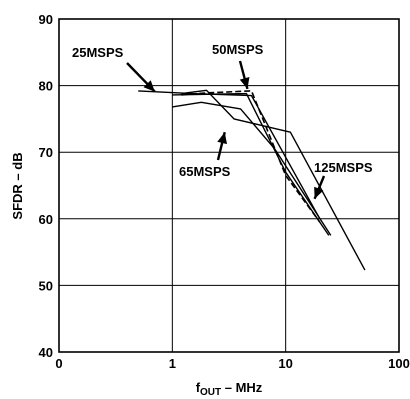  Describe the element at coordinates (58, 363) in the screenshot. I see `x-tick-label: 0` at that location.